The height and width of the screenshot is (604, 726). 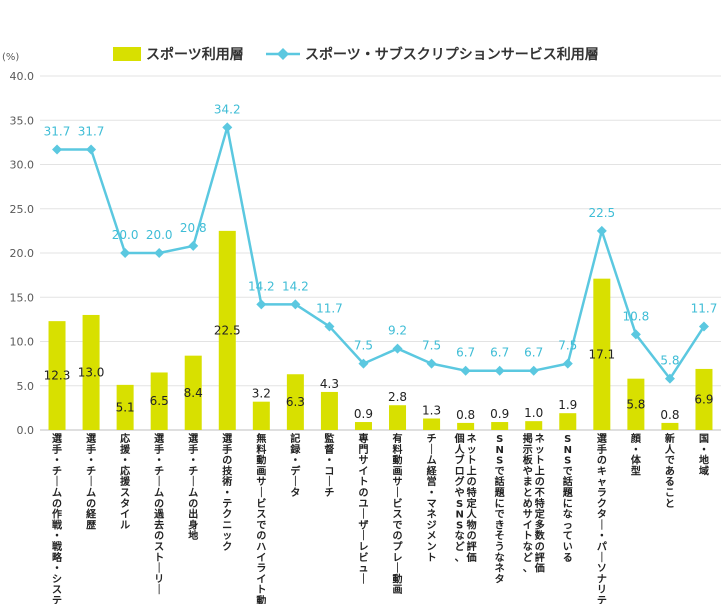 What do you see at coordinates (261, 471) in the screenshot?
I see `category-label-char: 画` at bounding box center [261, 471].